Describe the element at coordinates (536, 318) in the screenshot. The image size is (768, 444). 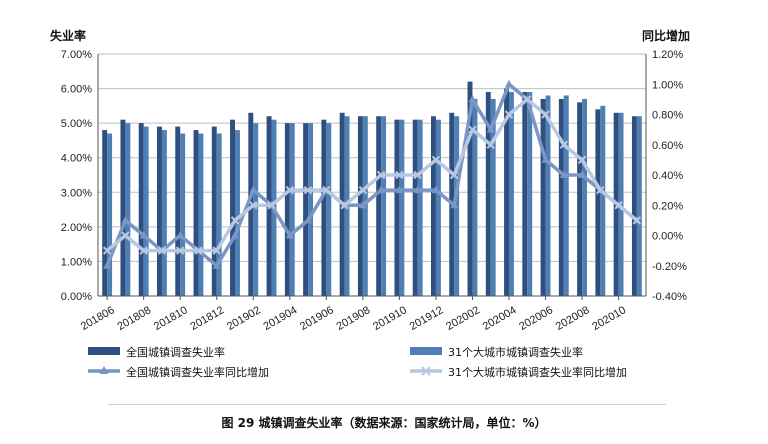
I see `x-tick-label: 202006` at that location.